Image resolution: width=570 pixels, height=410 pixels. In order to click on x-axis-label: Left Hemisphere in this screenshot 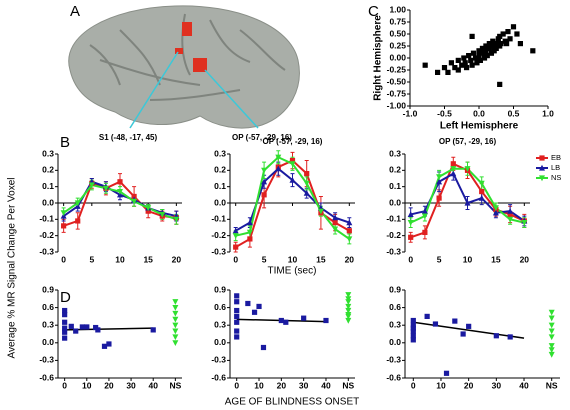, I will do `click(479, 126)`.